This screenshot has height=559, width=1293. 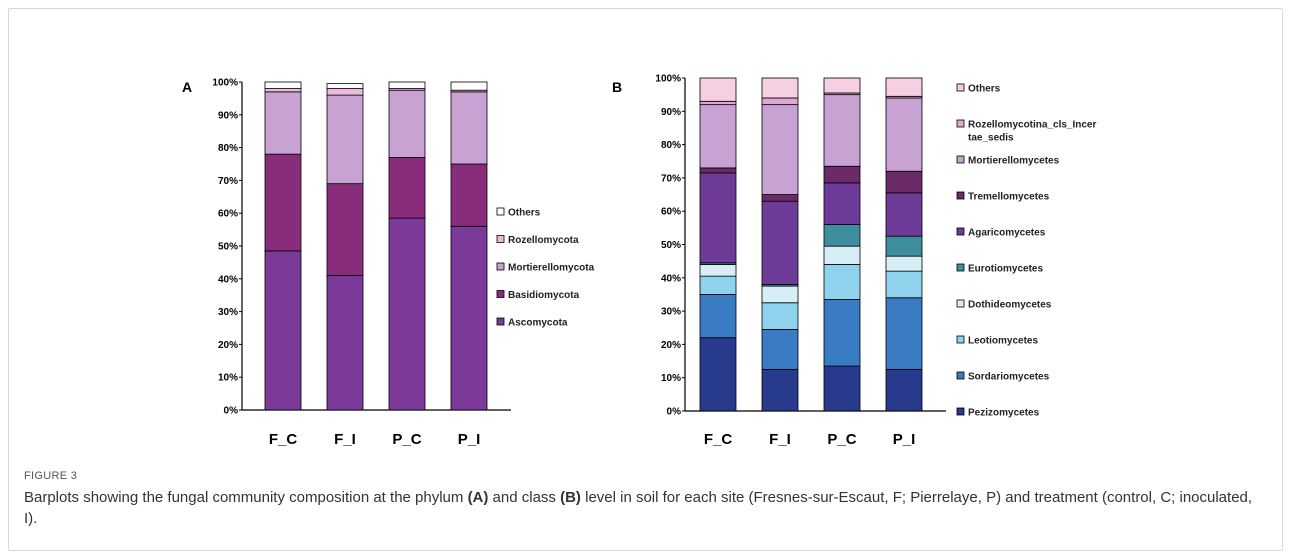 I want to click on legend-label: Agaricomycetes, so click(x=1007, y=233).